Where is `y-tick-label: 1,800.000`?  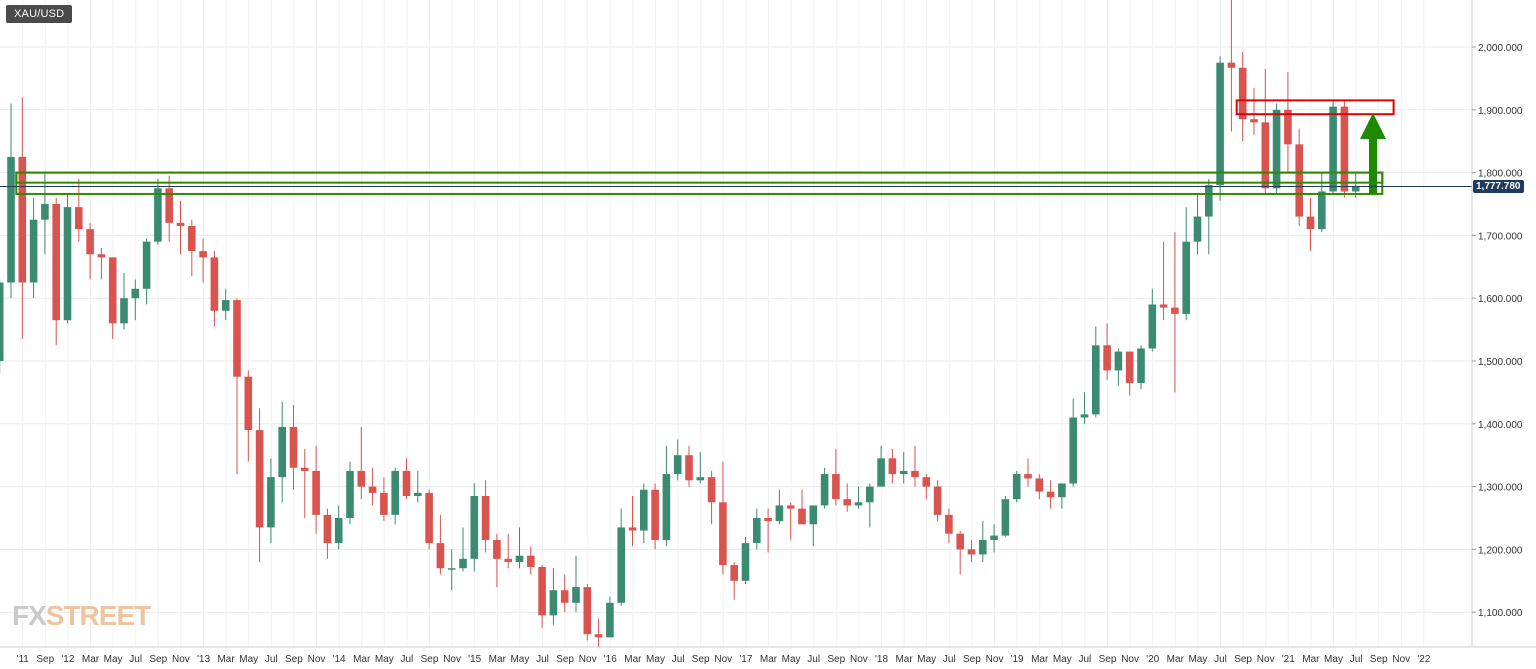 y-tick-label: 1,800.000 is located at coordinates (1500, 174).